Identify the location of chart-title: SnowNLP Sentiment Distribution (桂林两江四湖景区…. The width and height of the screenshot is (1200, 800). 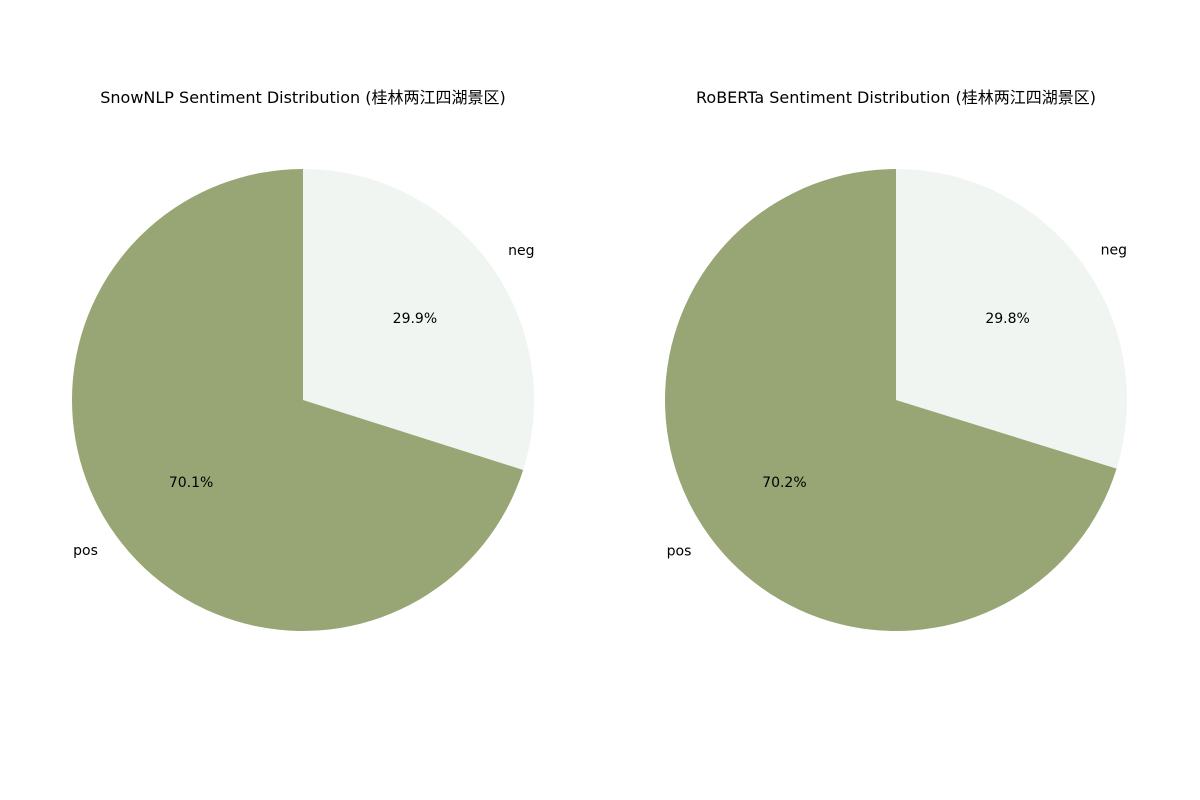
(303, 97).